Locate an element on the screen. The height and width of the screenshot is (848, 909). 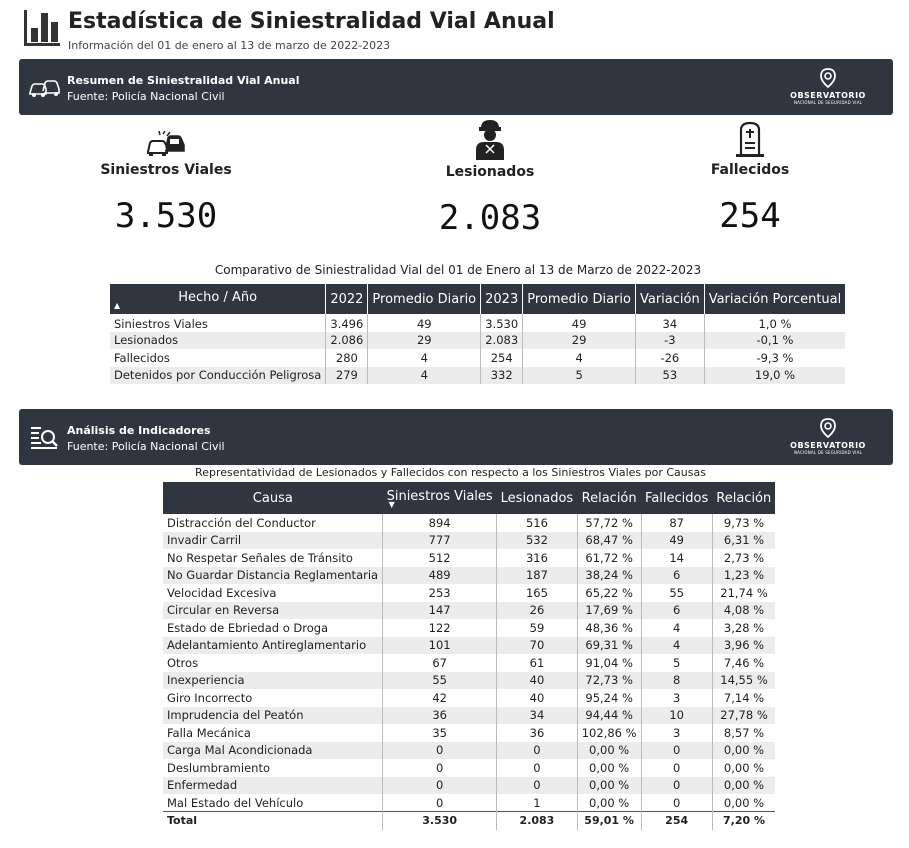
causas-header-cell: Fallecidos is located at coordinates (677, 498).